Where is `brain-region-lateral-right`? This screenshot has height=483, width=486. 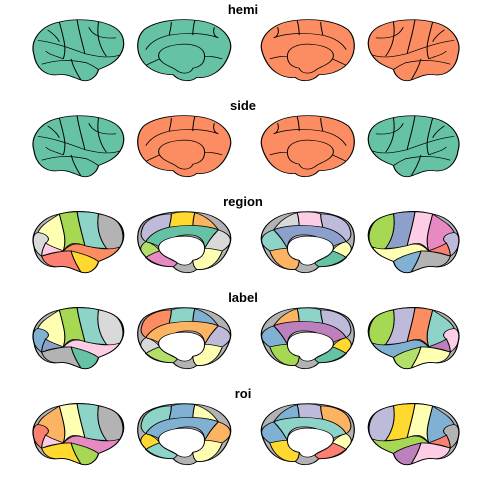 brain-region-lateral-right is located at coordinates (413, 242).